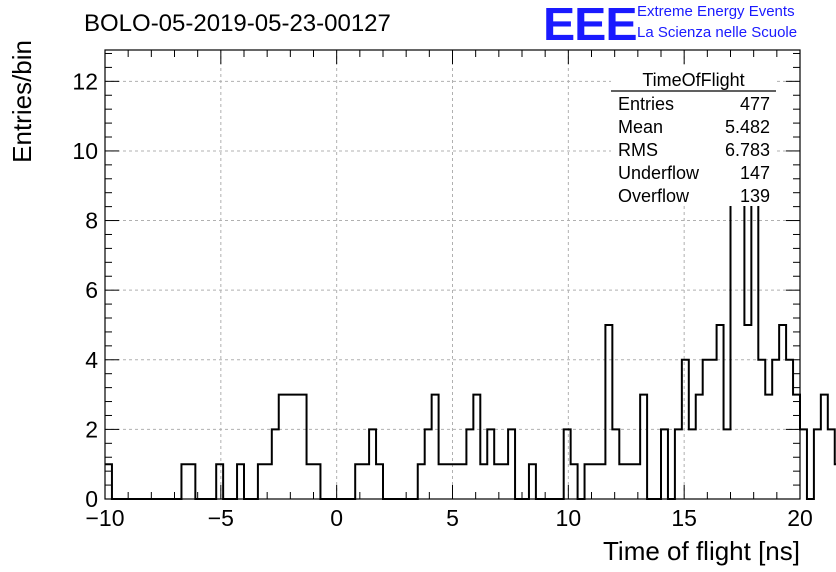 This screenshot has height=572, width=836. I want to click on eee-logo: EEE, so click(590, 25).